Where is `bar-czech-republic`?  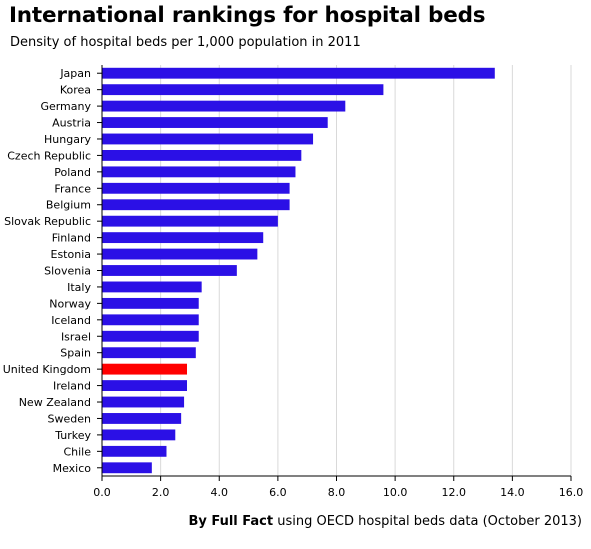
bar-czech-republic is located at coordinates (202, 155).